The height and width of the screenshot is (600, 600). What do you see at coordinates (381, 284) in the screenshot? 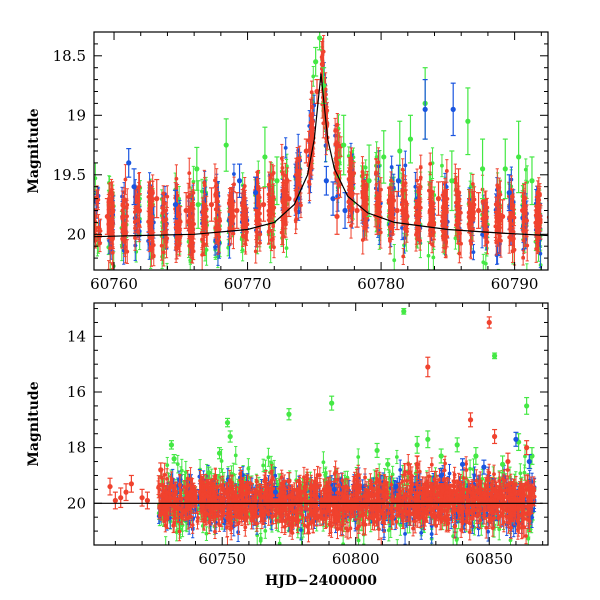
I see `x-tick-label: 60780` at bounding box center [381, 284].